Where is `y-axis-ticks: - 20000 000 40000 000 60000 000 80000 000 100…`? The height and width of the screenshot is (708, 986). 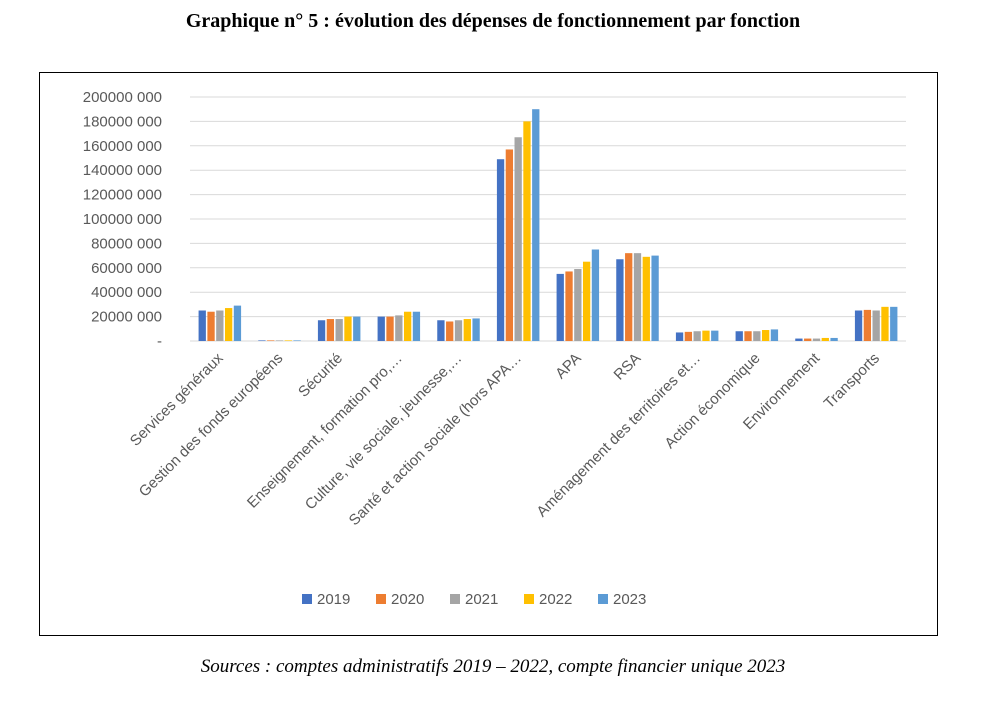 y-axis-ticks: - 20000 000 40000 000 60000 000 80000 000 100… is located at coordinates (122, 219).